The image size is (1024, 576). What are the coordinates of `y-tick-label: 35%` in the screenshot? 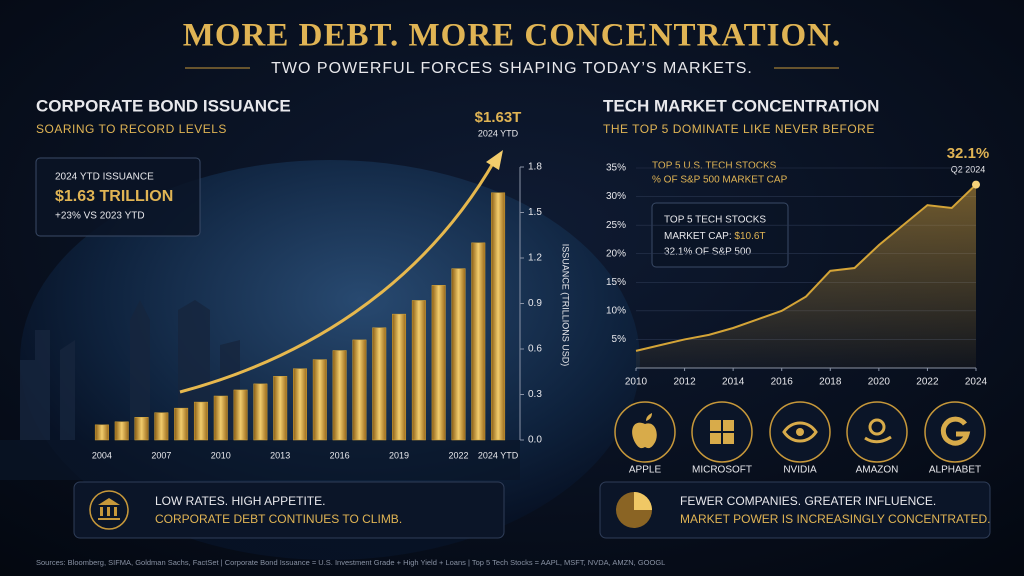 It's located at (616, 168).